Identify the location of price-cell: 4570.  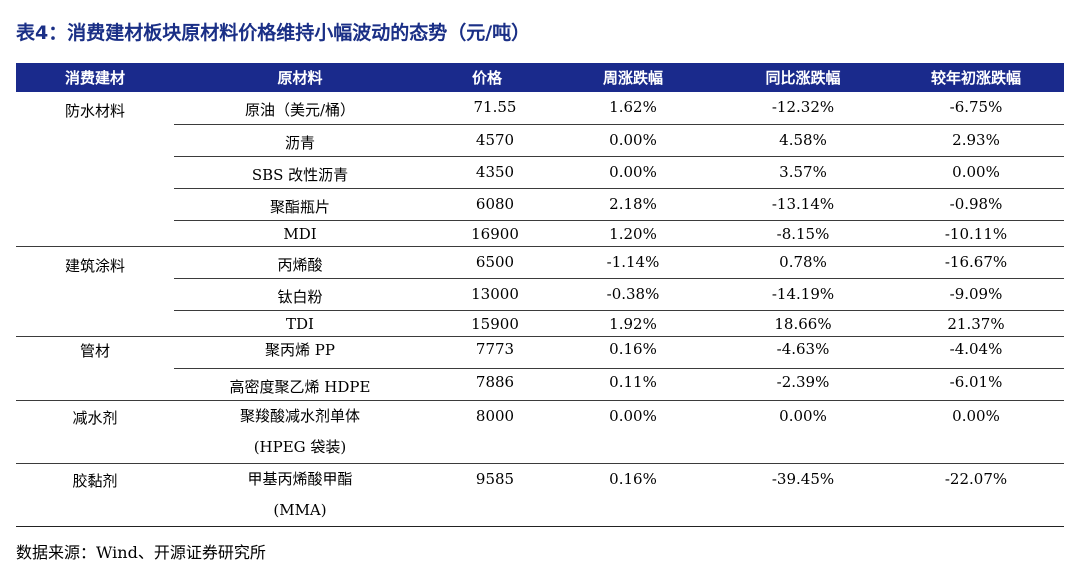
(487, 140).